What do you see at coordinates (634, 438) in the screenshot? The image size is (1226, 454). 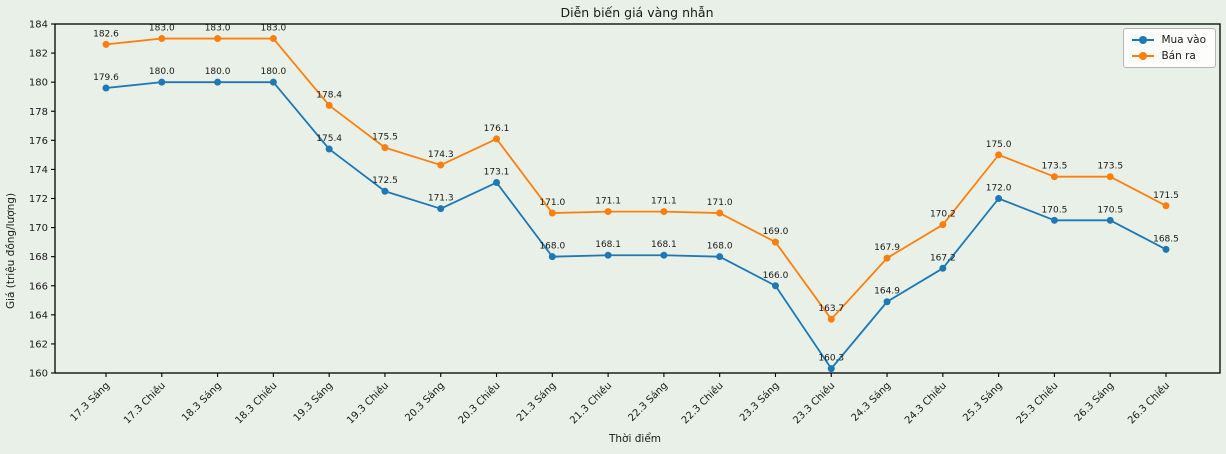 I see `x-axis-label: Thời điểm` at bounding box center [634, 438].